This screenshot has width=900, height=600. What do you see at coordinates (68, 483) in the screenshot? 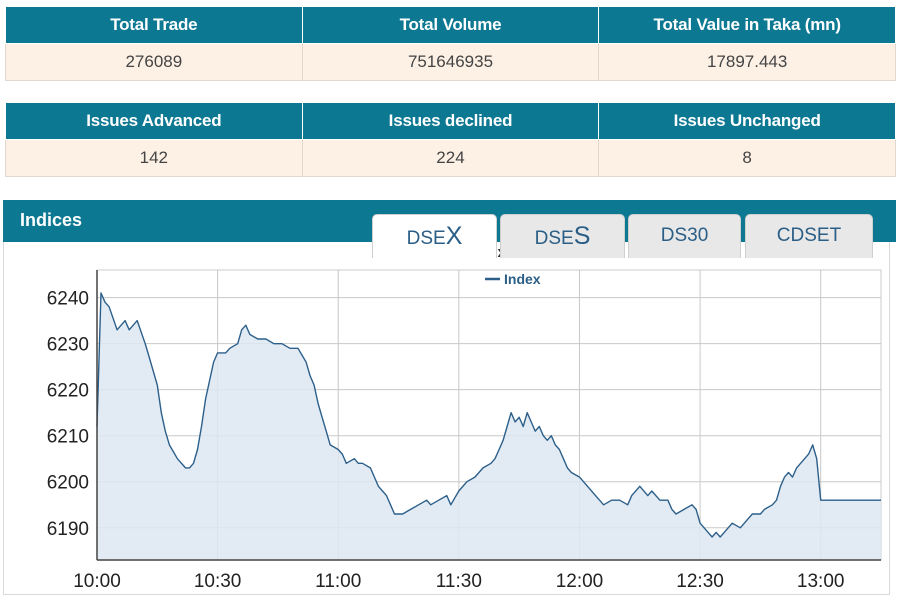
I see `y-tick-label: 6200` at bounding box center [68, 483].